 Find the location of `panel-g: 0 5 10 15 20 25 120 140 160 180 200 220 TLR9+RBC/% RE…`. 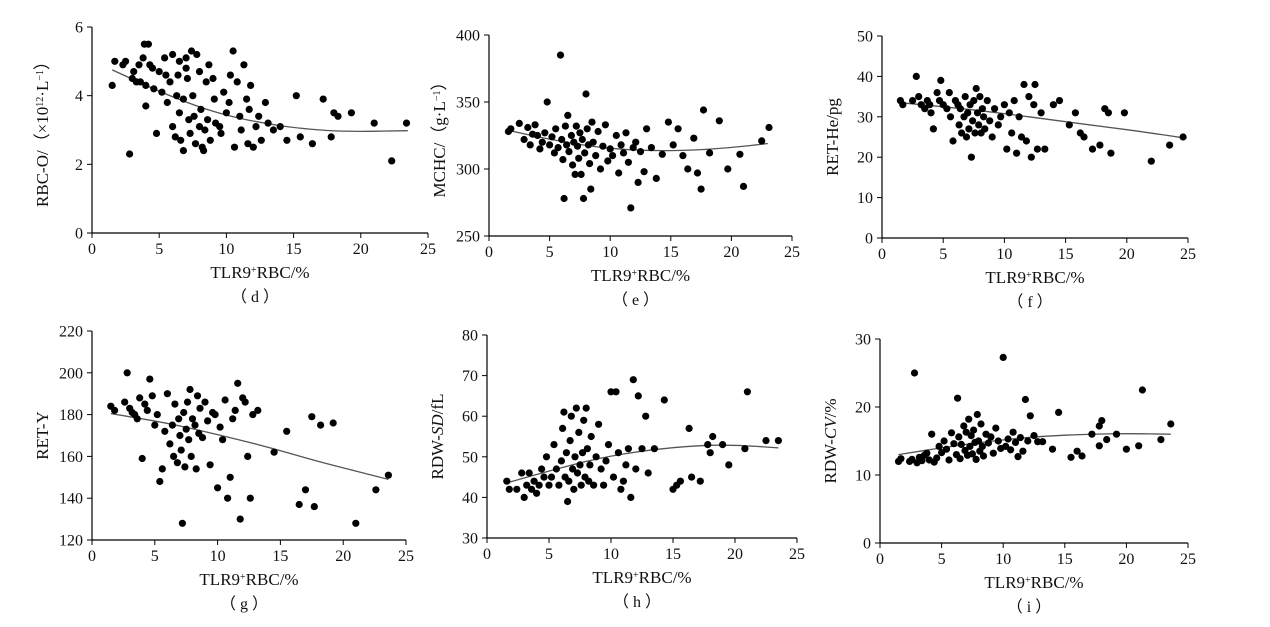

panel-g: 0 5 10 15 20 25 120 140 160 180 200 220 TLR9+RBC/% RE… is located at coordinates (223, 469).